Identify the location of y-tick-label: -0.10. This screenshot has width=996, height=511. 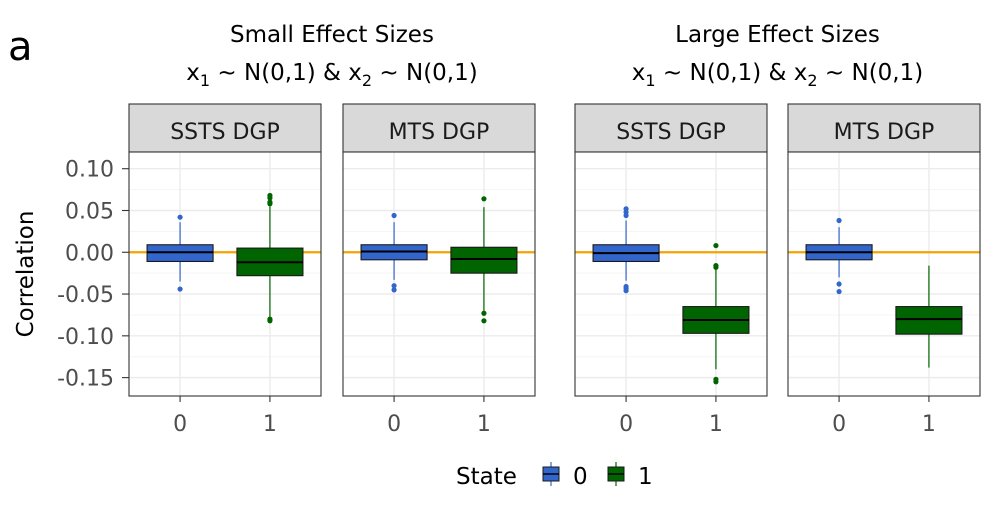
(85, 337).